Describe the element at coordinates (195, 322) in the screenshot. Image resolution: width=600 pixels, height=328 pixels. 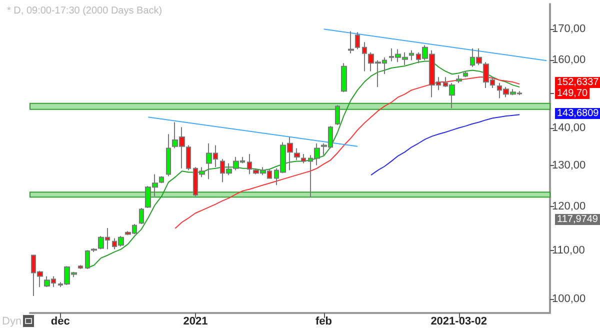
I see `x-tick-label: 2021` at that location.